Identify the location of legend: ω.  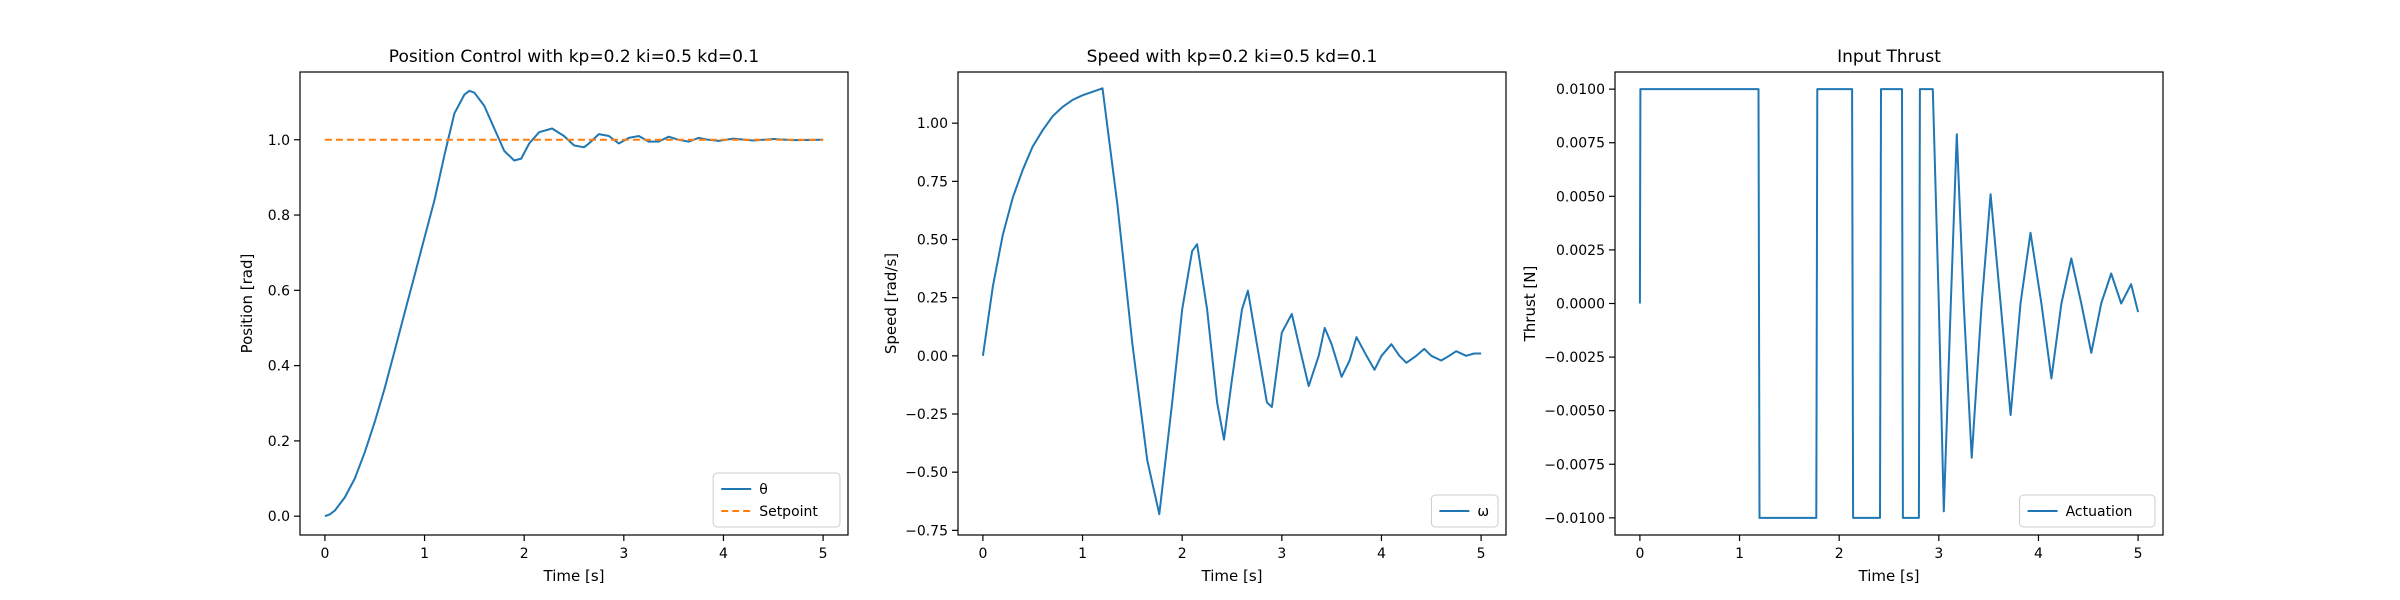
(1464, 511).